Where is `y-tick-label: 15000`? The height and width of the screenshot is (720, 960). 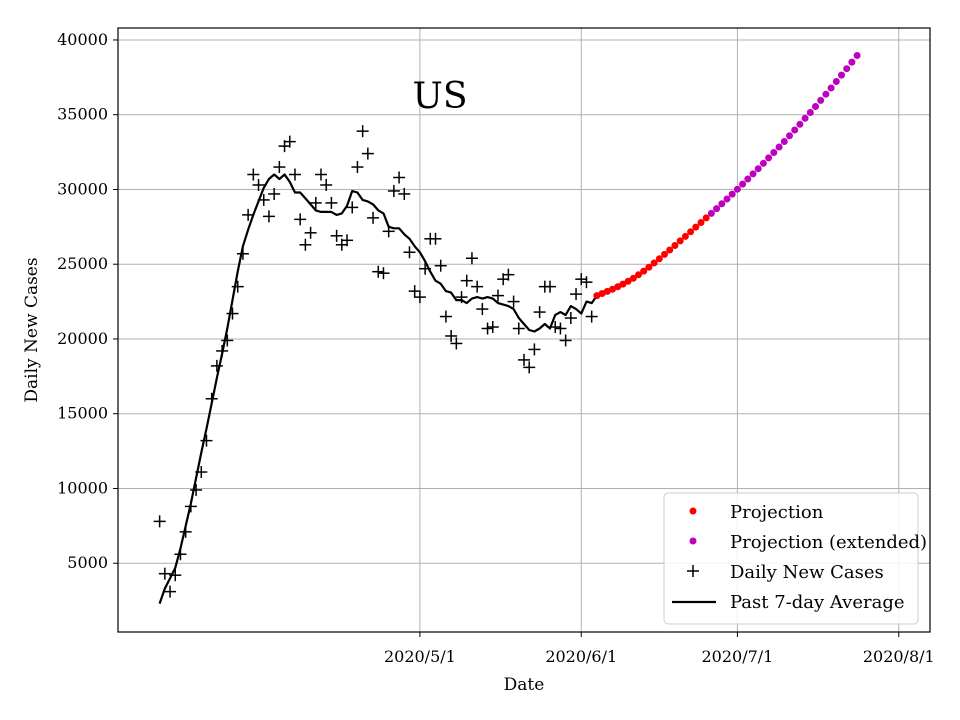
y-tick-label: 15000 is located at coordinates (82, 413).